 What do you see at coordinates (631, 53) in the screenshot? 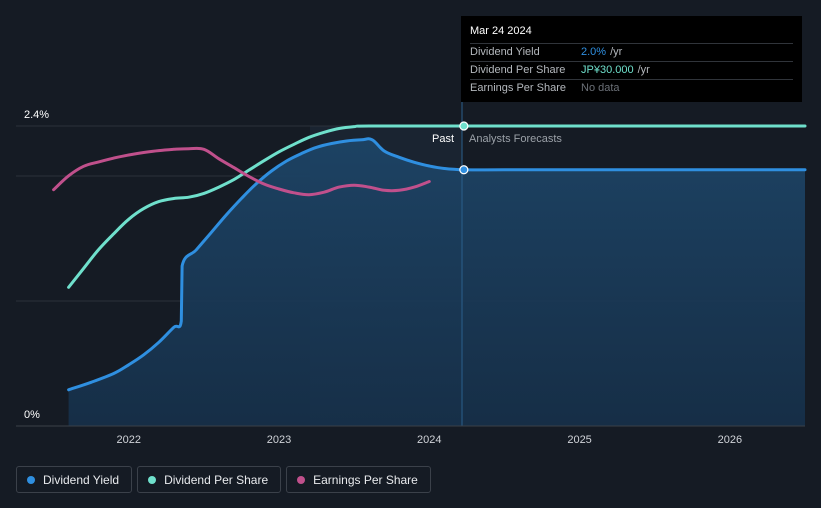
I see `tooltip-row-dividend-yield: Dividend Yield 2.0% /yr` at bounding box center [631, 53].